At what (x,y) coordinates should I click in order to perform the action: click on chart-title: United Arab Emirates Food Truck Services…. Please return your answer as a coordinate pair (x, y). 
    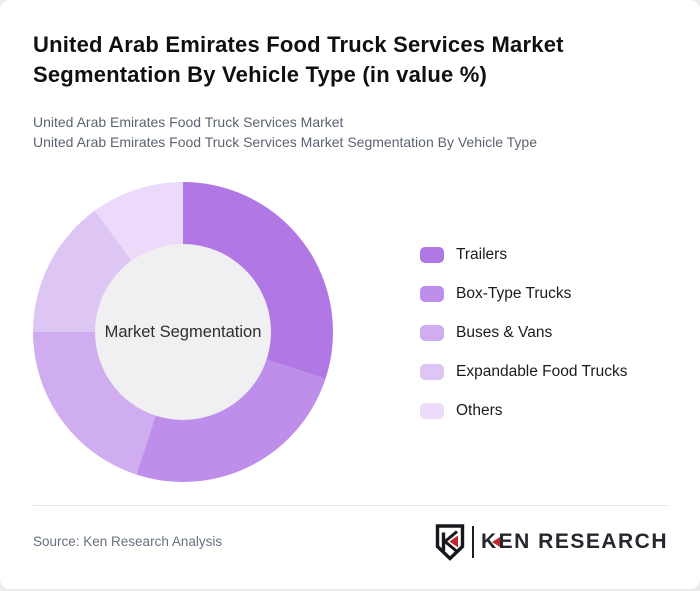
    Looking at the image, I should click on (298, 59).